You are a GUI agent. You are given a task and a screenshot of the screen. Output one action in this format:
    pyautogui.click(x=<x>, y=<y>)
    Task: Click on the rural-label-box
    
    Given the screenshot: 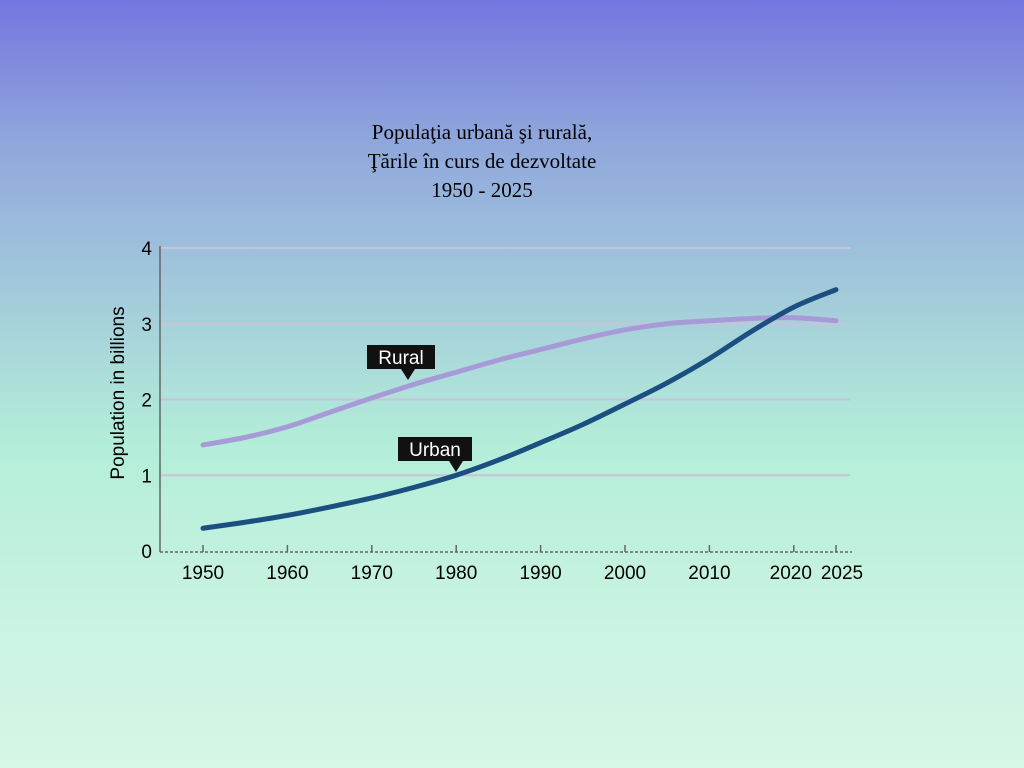 What is the action you would take?
    pyautogui.click(x=401, y=357)
    